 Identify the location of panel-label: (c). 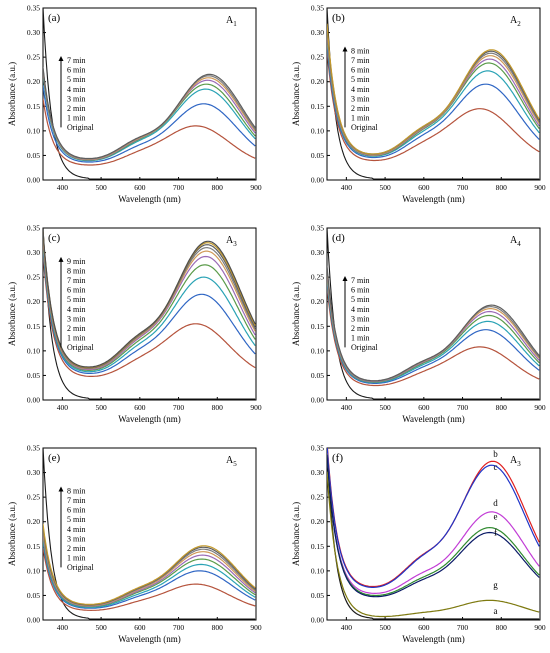
(54, 238).